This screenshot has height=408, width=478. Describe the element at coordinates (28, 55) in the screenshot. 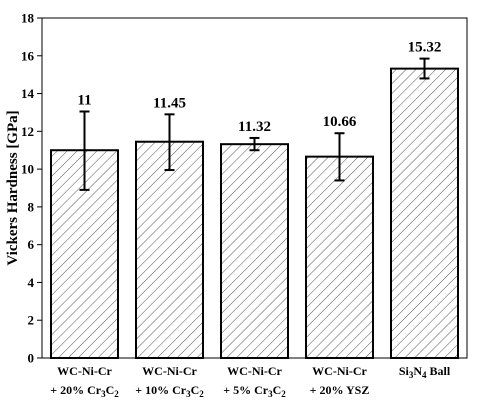

I see `y-tick-label: 16` at that location.